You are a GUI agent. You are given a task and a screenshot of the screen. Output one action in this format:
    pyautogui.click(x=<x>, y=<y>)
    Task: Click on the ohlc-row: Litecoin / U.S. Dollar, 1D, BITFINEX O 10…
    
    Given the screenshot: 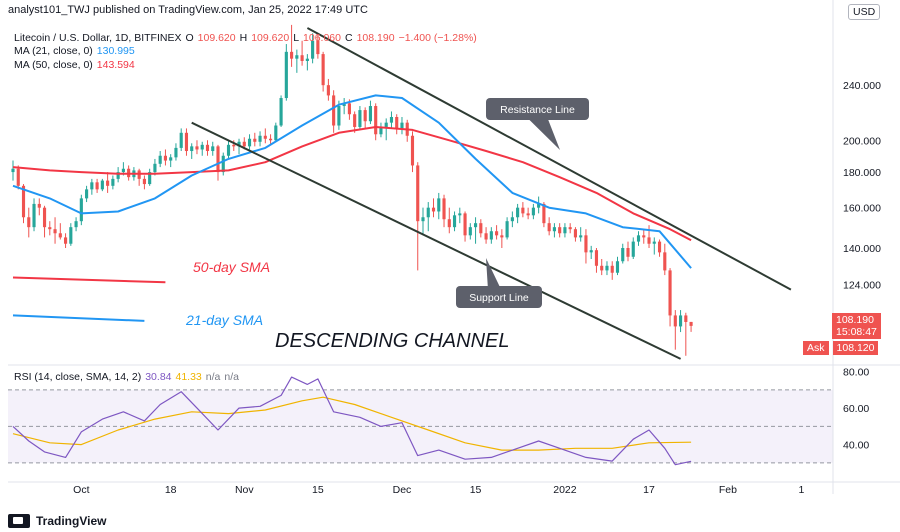 What is the action you would take?
    pyautogui.click(x=245, y=38)
    